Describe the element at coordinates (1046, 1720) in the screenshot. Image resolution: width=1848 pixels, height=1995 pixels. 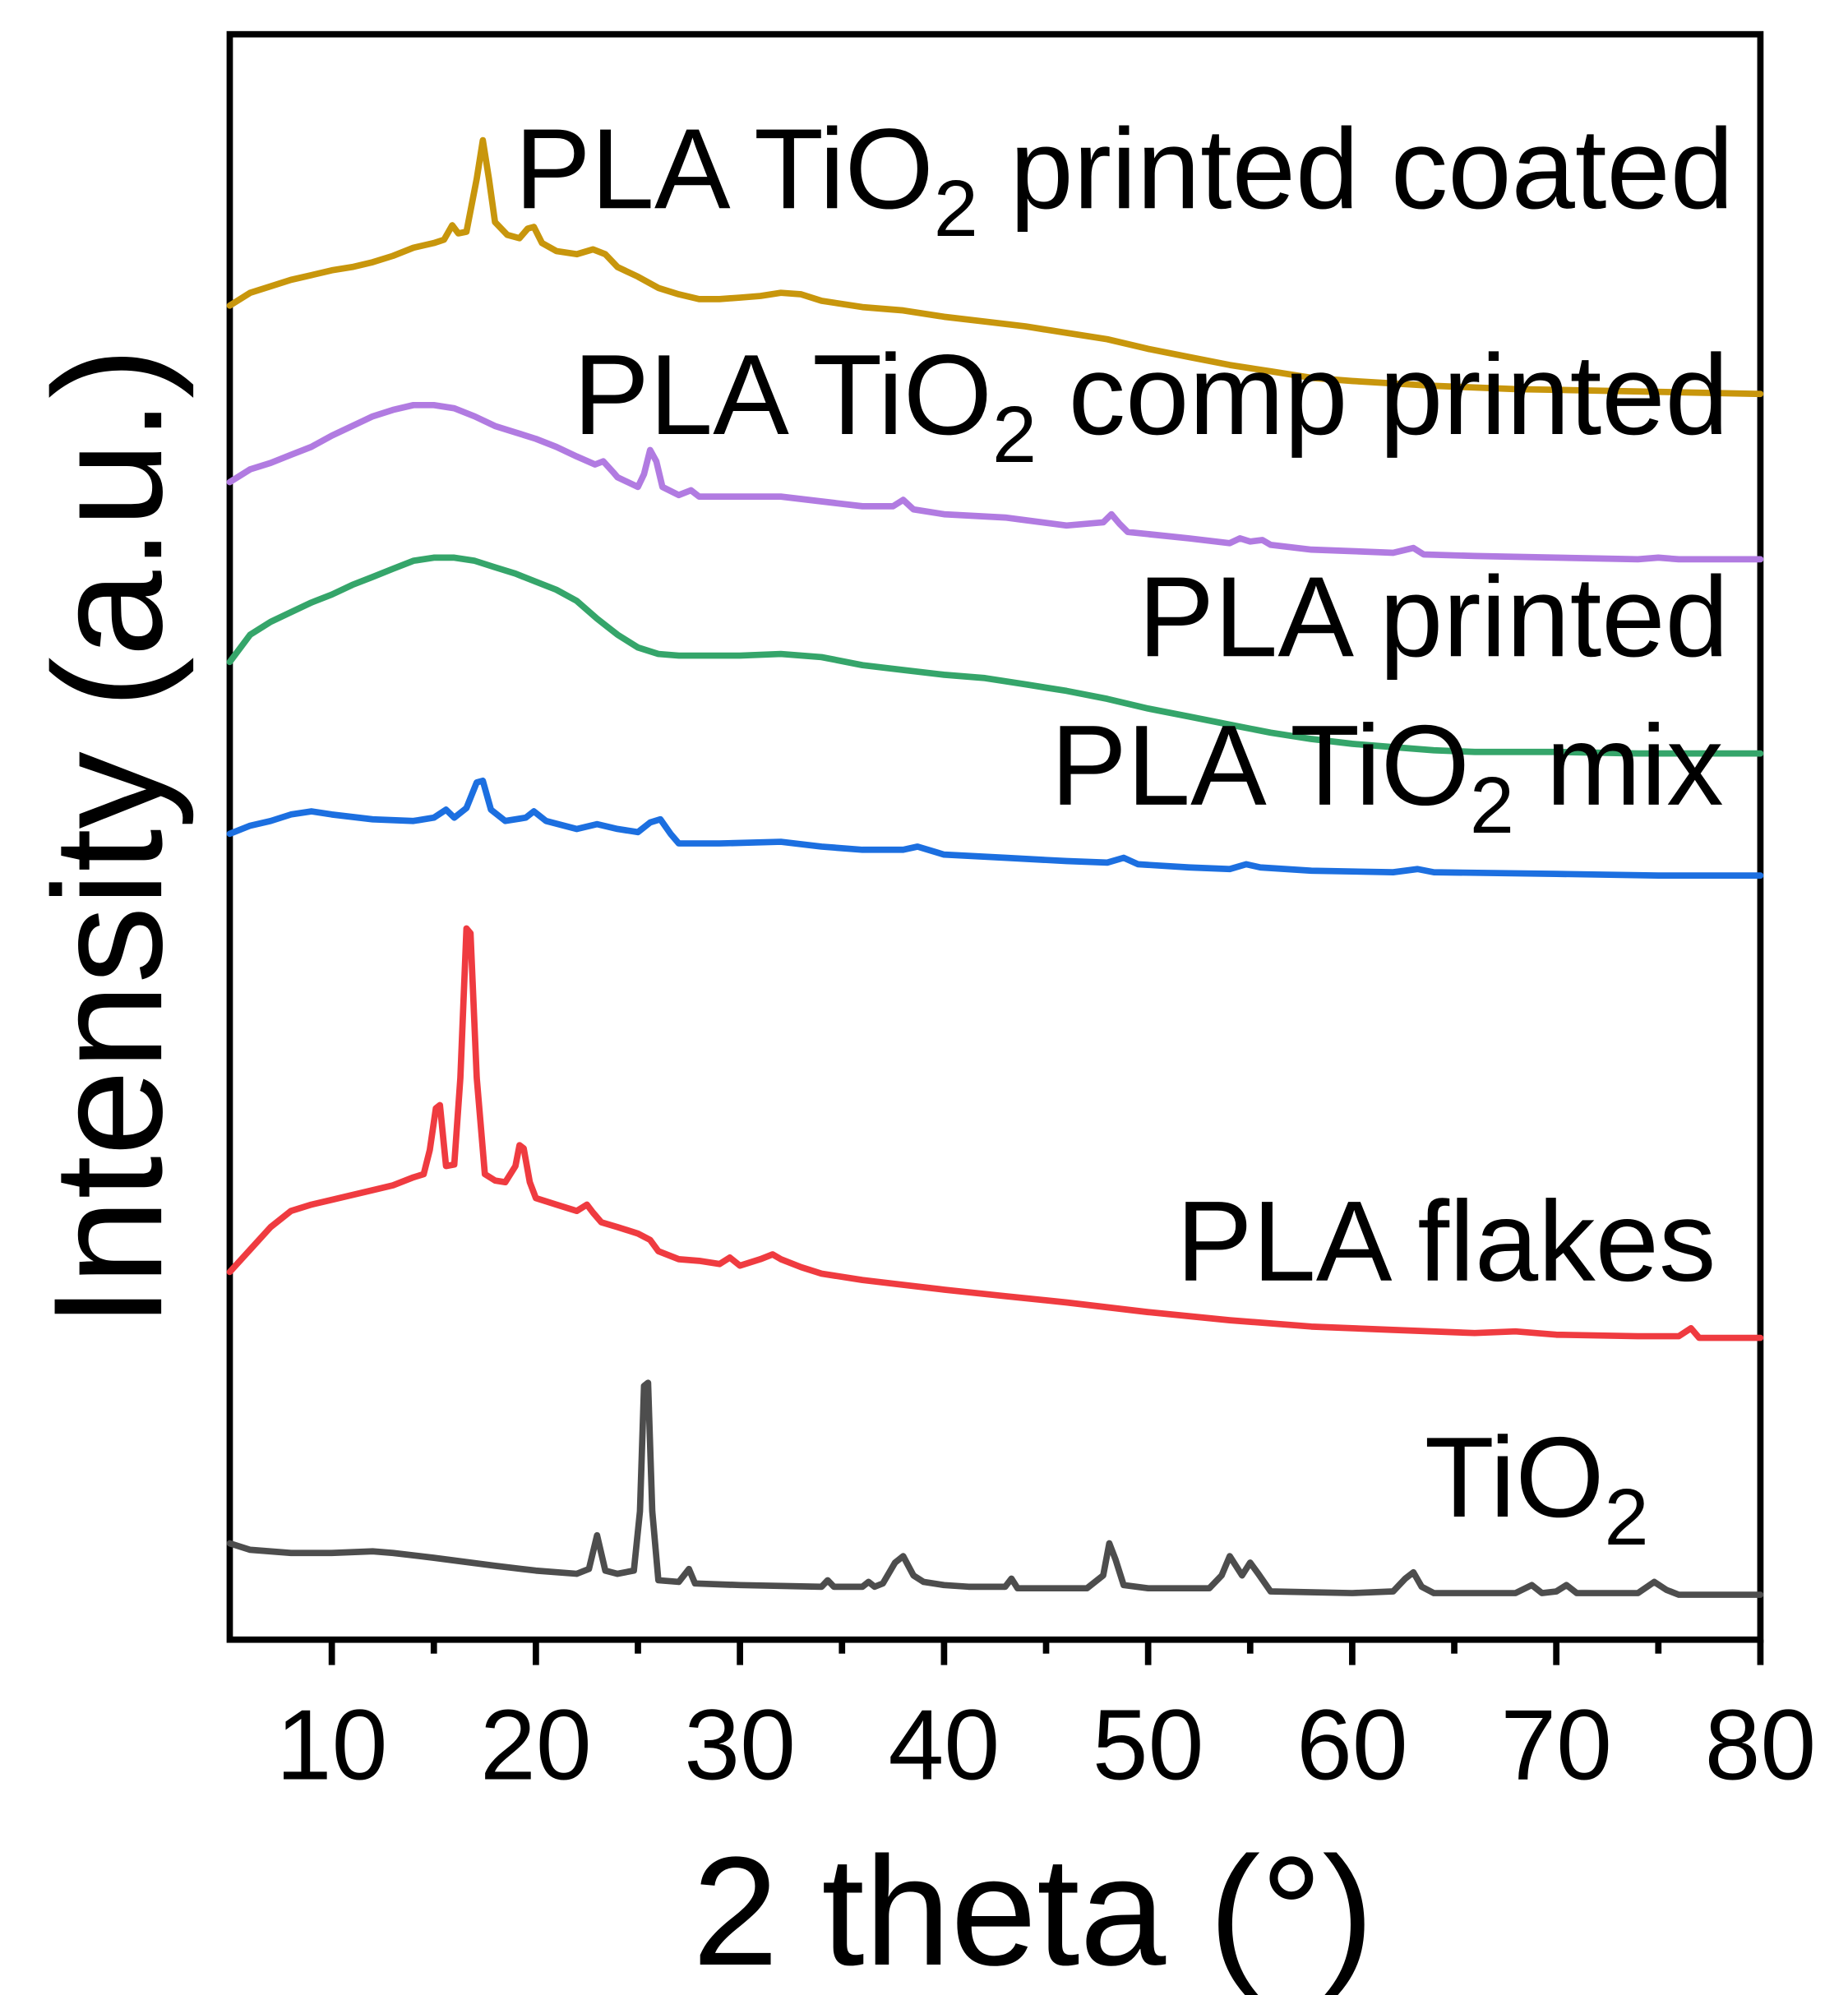
I see `x-axis: 10 20 30 40 50 60 70 80` at that location.